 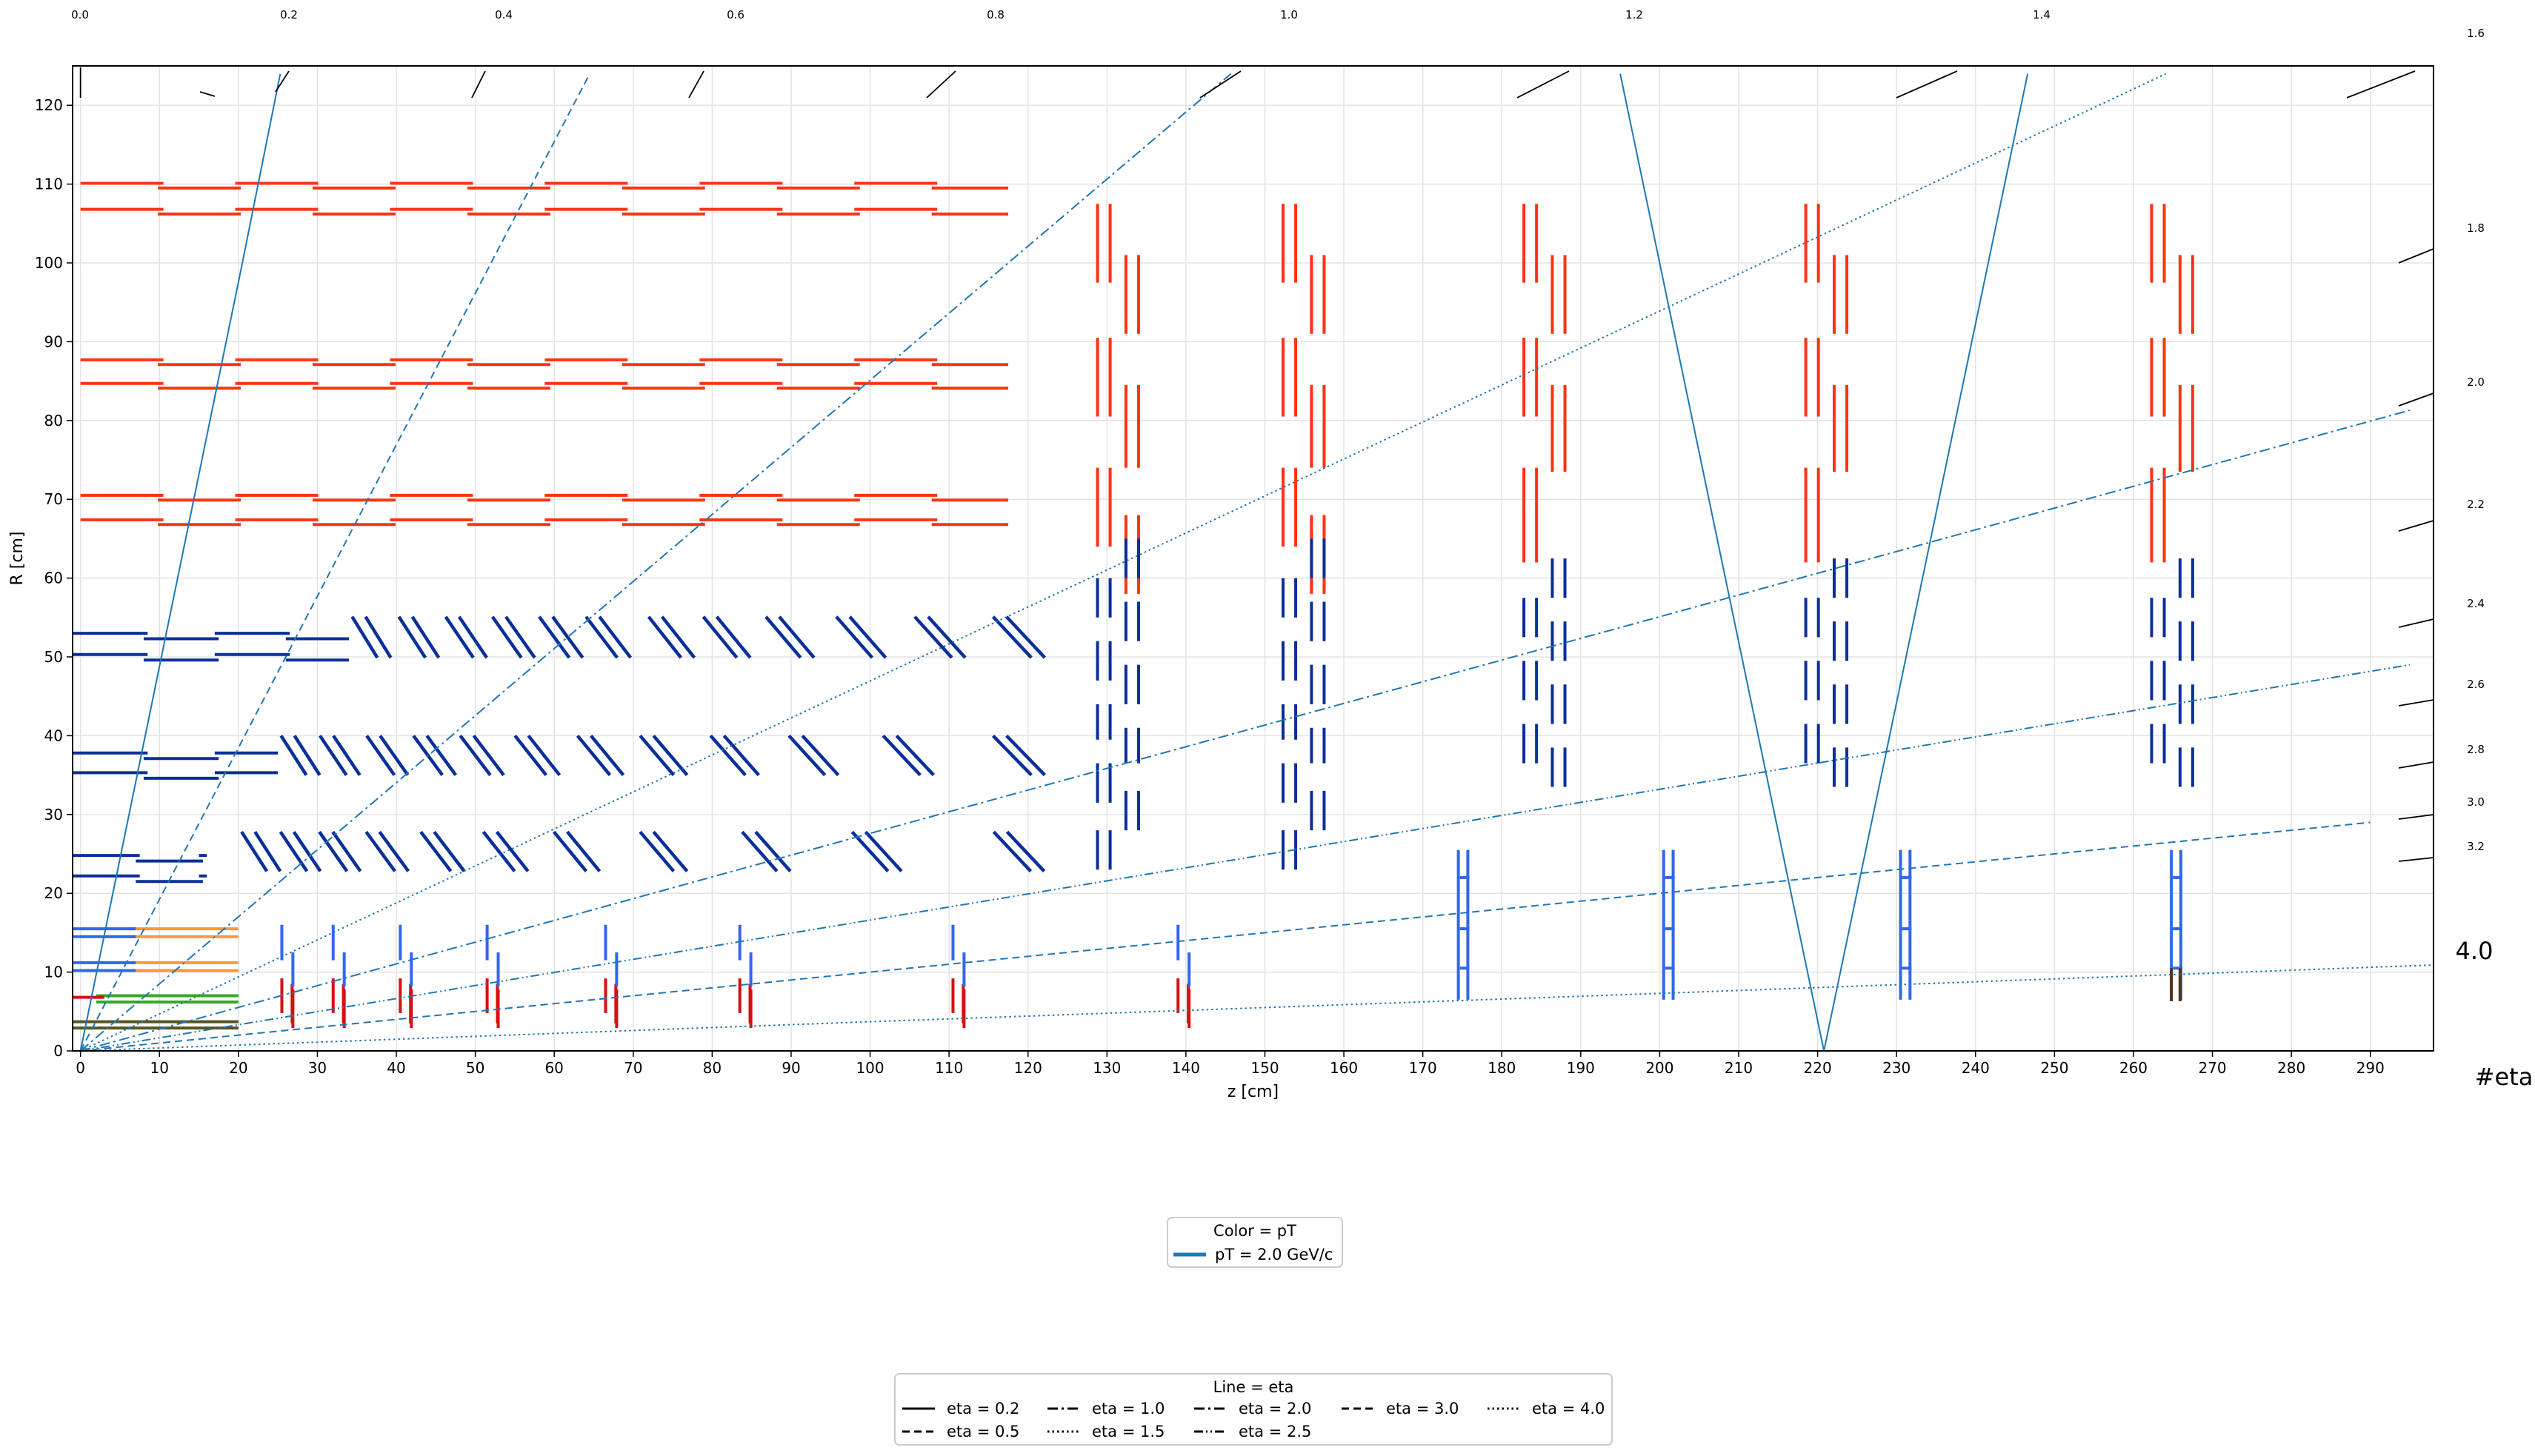 What do you see at coordinates (289, 14) in the screenshot?
I see `eta-top-label: 0.2` at bounding box center [289, 14].